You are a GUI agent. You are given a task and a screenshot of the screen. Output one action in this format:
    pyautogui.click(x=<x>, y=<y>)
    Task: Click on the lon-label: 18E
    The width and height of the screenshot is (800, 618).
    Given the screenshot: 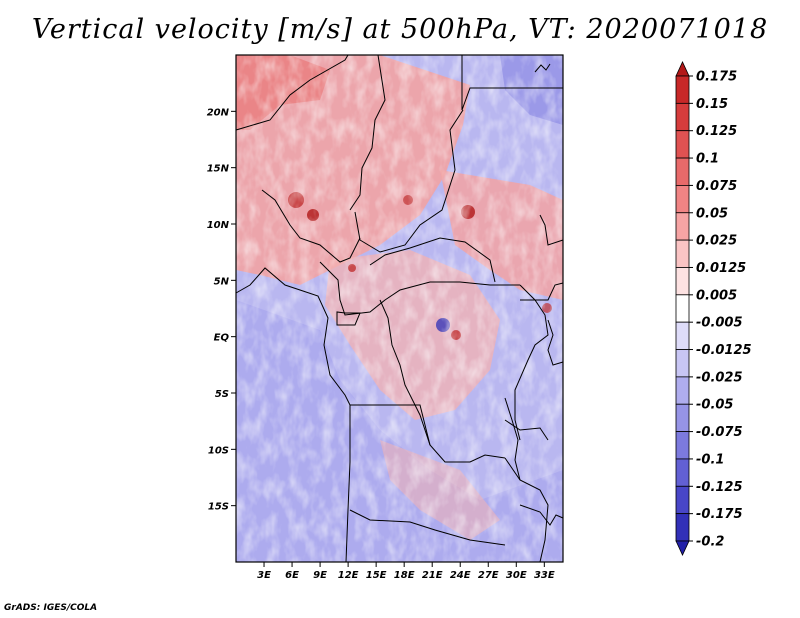 What is the action you would take?
    pyautogui.click(x=404, y=575)
    